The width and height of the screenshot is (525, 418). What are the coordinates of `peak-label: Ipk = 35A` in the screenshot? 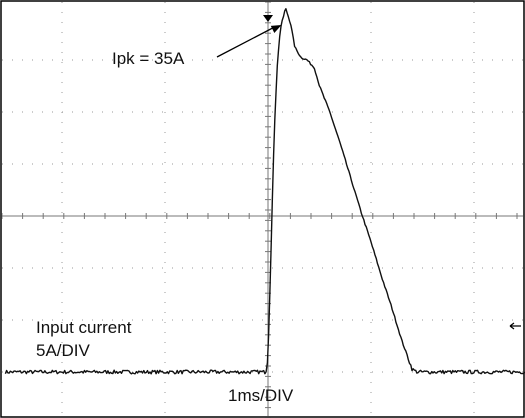 It's located at (148, 58).